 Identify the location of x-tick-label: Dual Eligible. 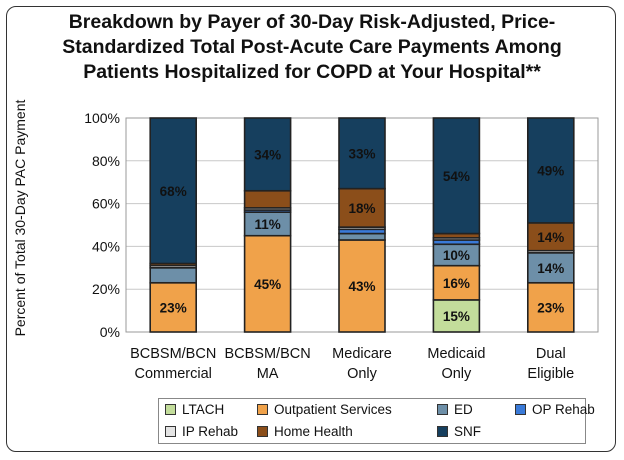
(551, 364).